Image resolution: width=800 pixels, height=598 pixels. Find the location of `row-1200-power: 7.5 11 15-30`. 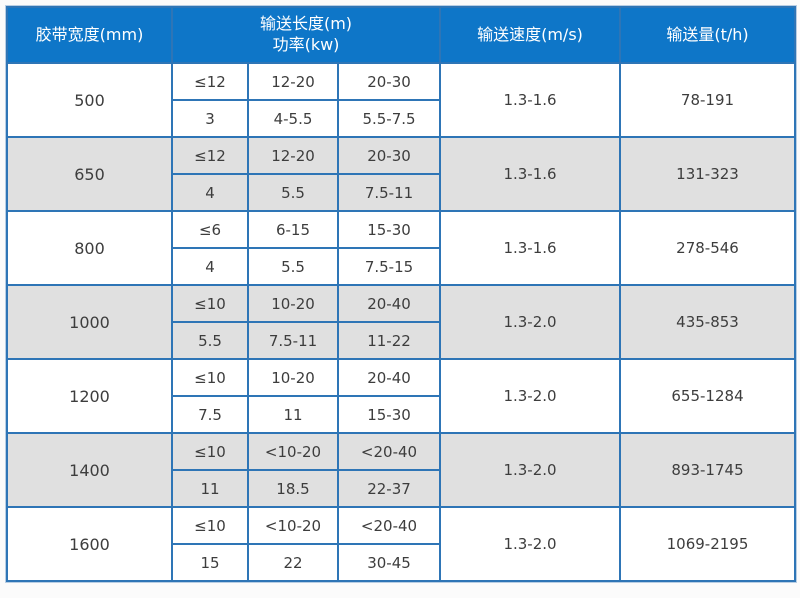

row-1200-power: 7.5 11 15-30 is located at coordinates (401, 414).